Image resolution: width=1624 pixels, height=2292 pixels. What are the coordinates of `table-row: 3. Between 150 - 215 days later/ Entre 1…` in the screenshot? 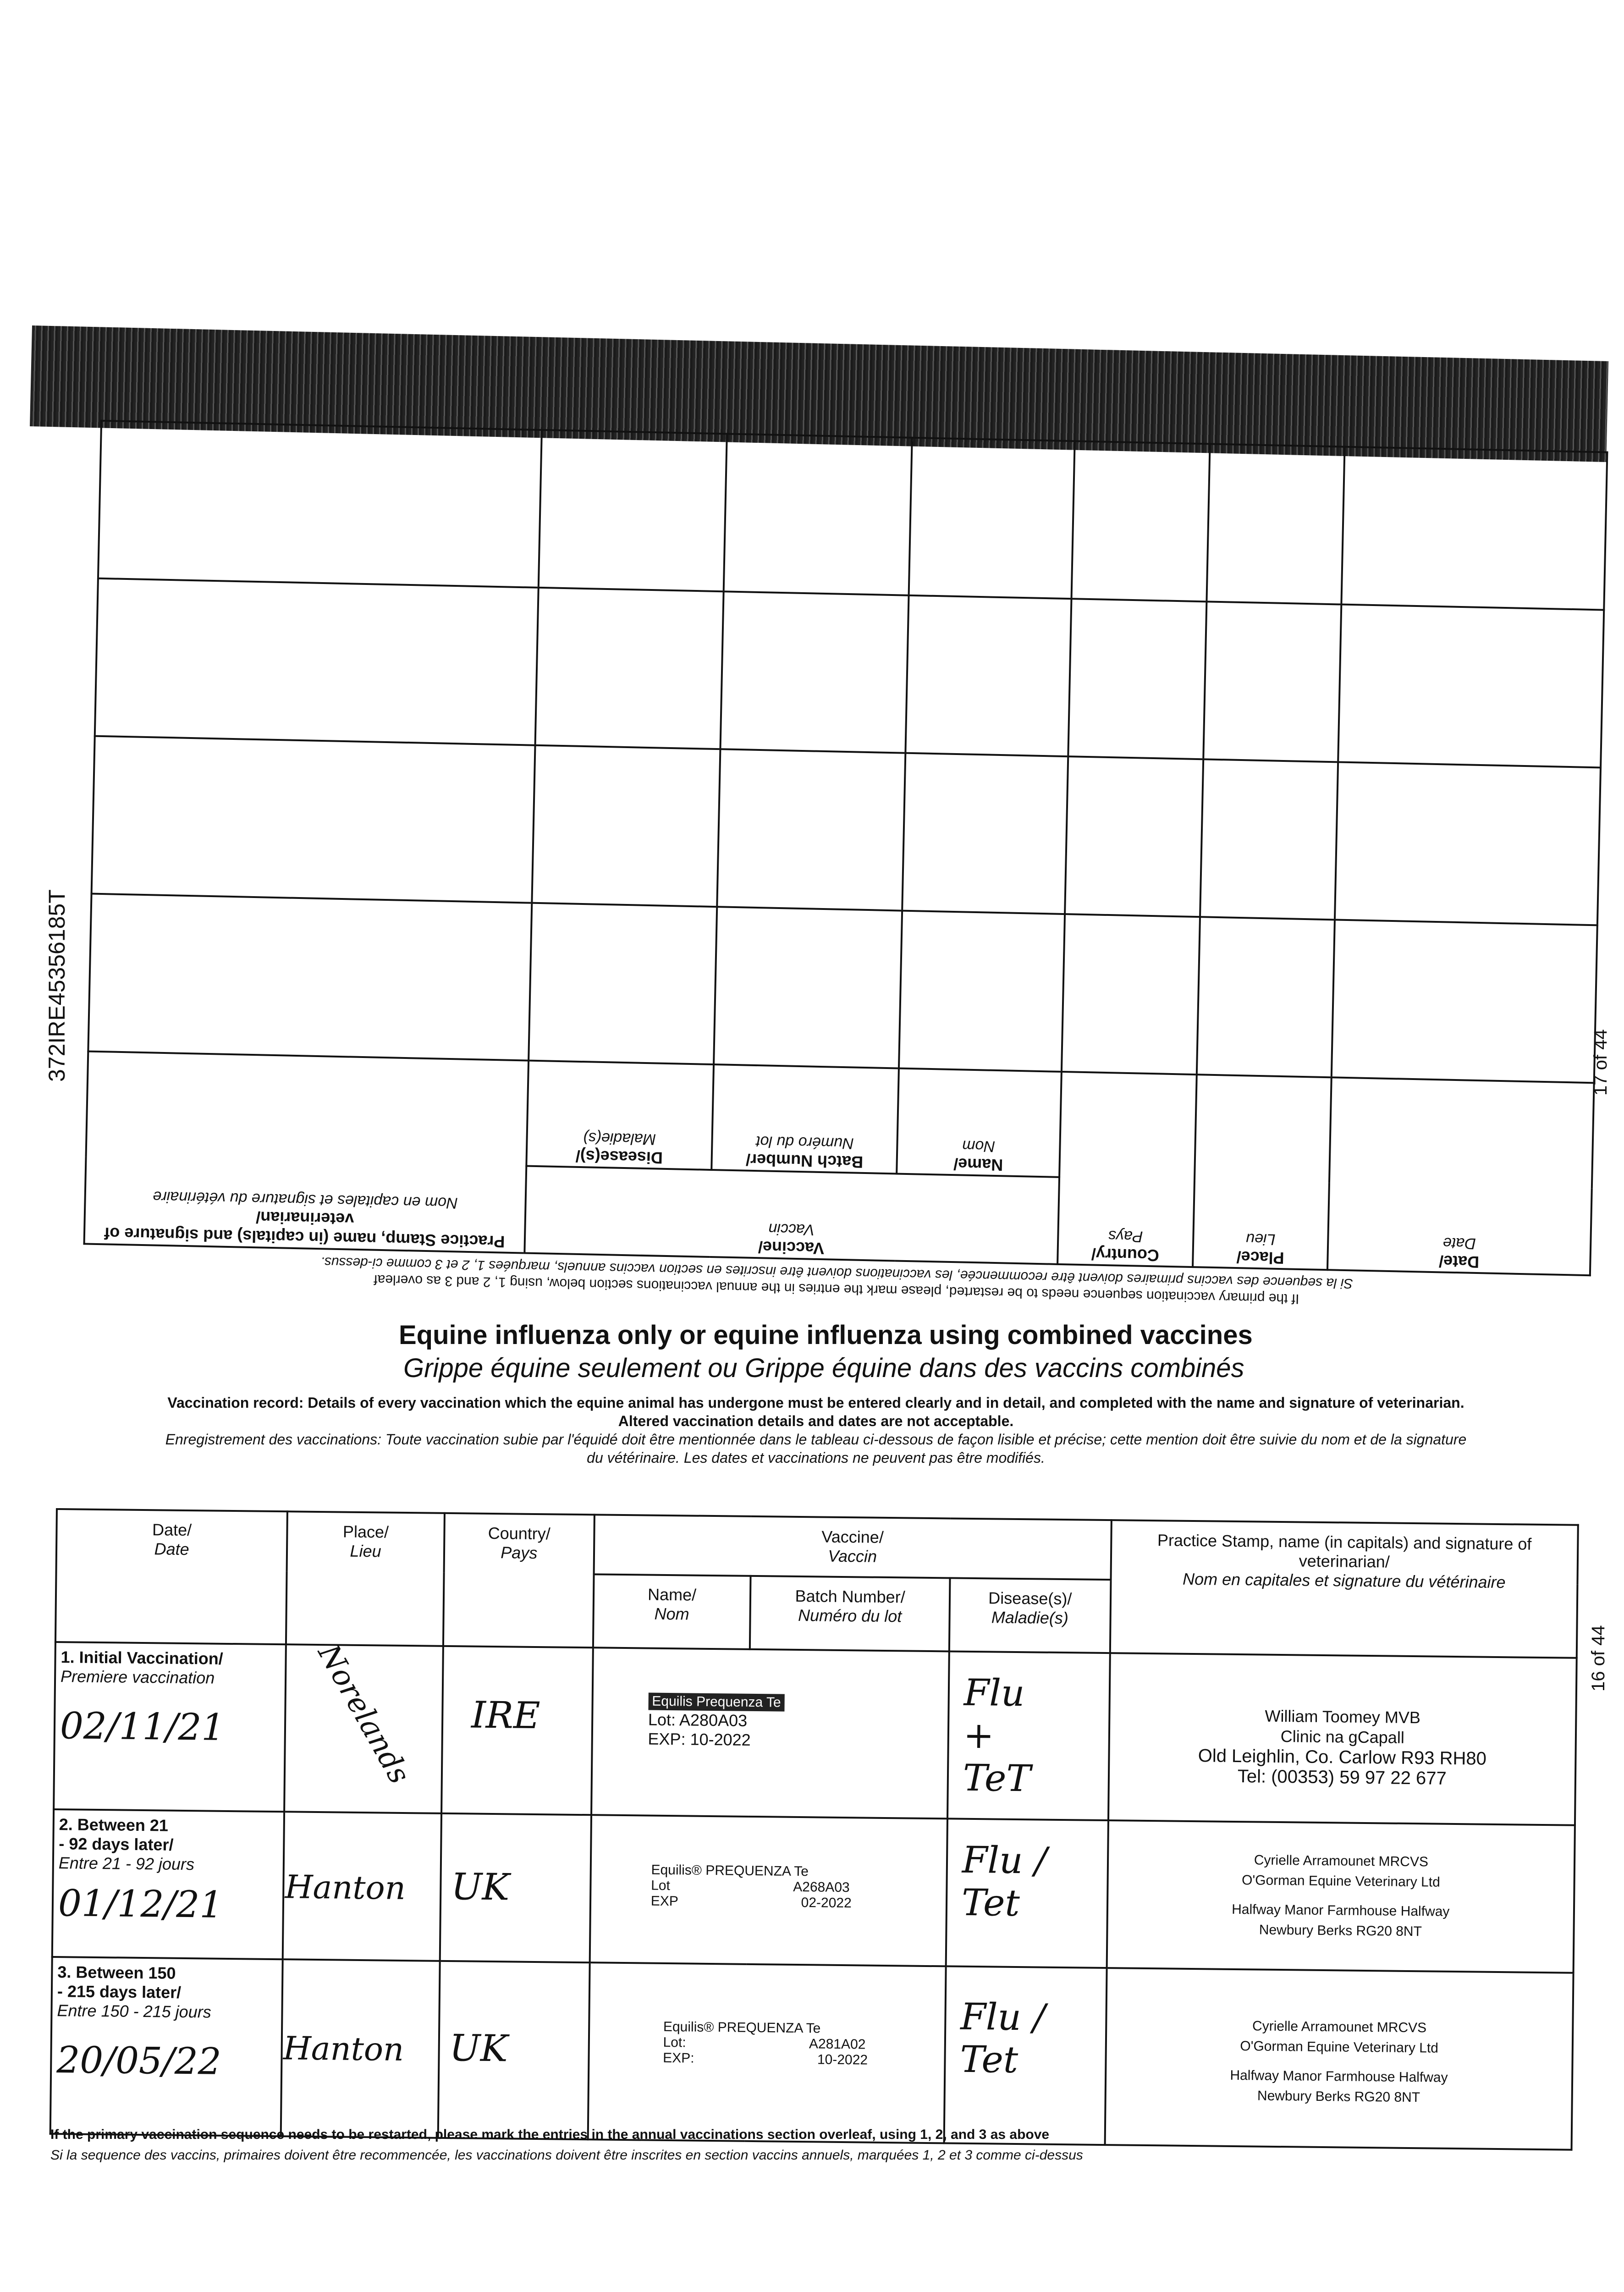 It's located at (812, 2053).